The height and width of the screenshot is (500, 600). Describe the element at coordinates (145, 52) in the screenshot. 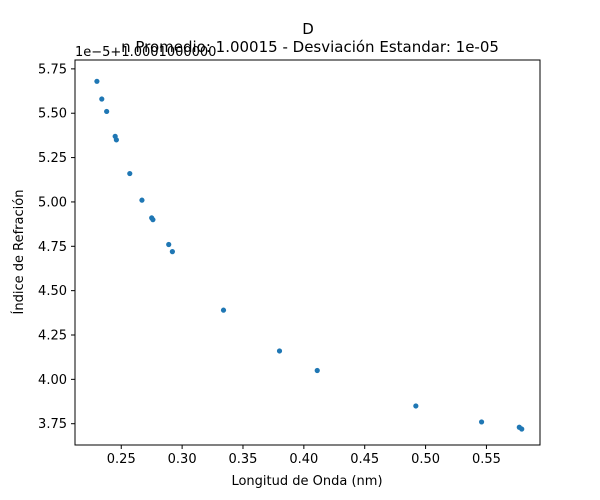

I see `y-offset-text: 1e−5+1.0001000000` at that location.